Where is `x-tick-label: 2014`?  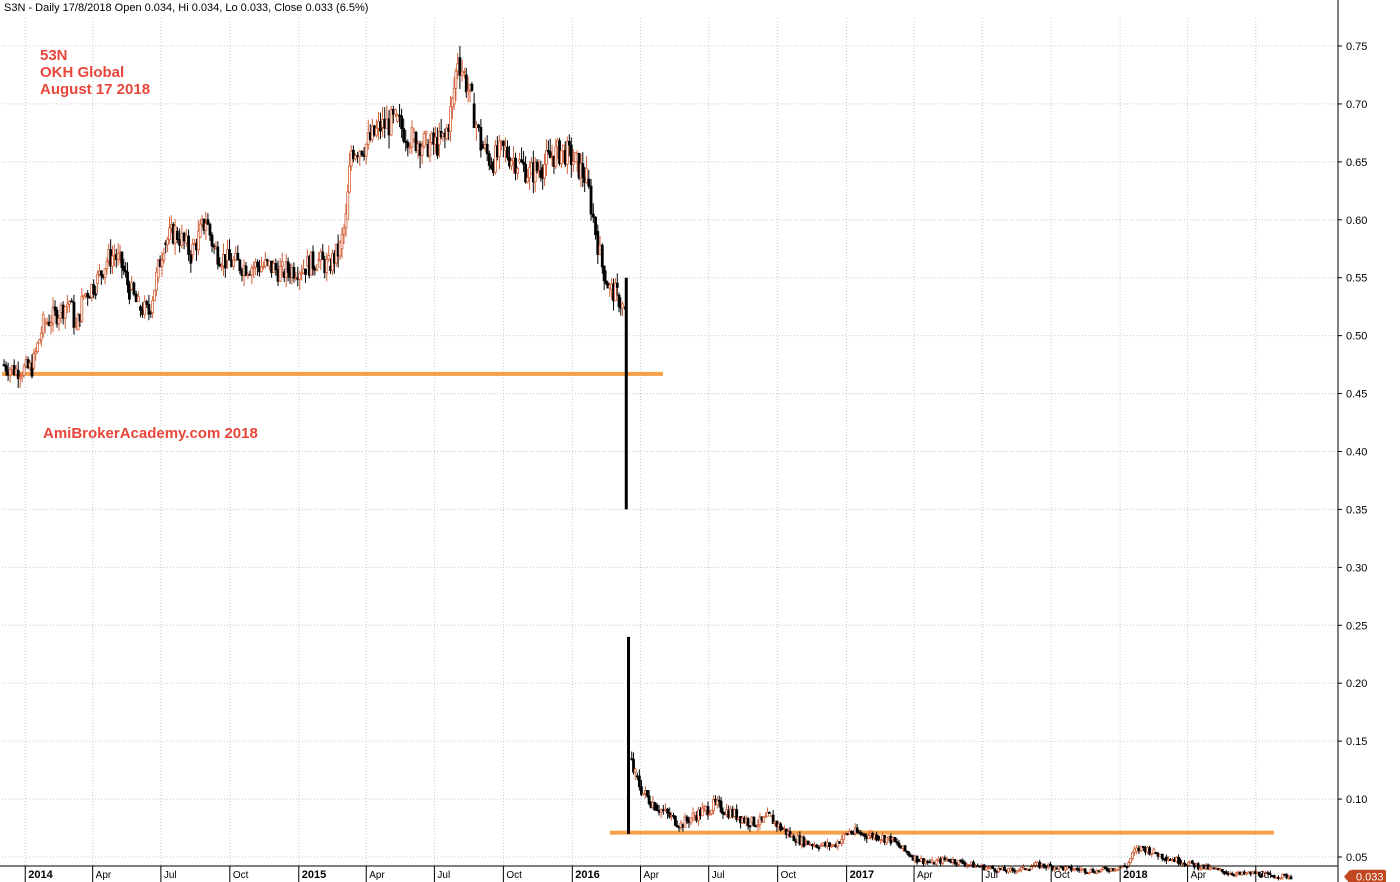
x-tick-label: 2014 is located at coordinates (40, 875).